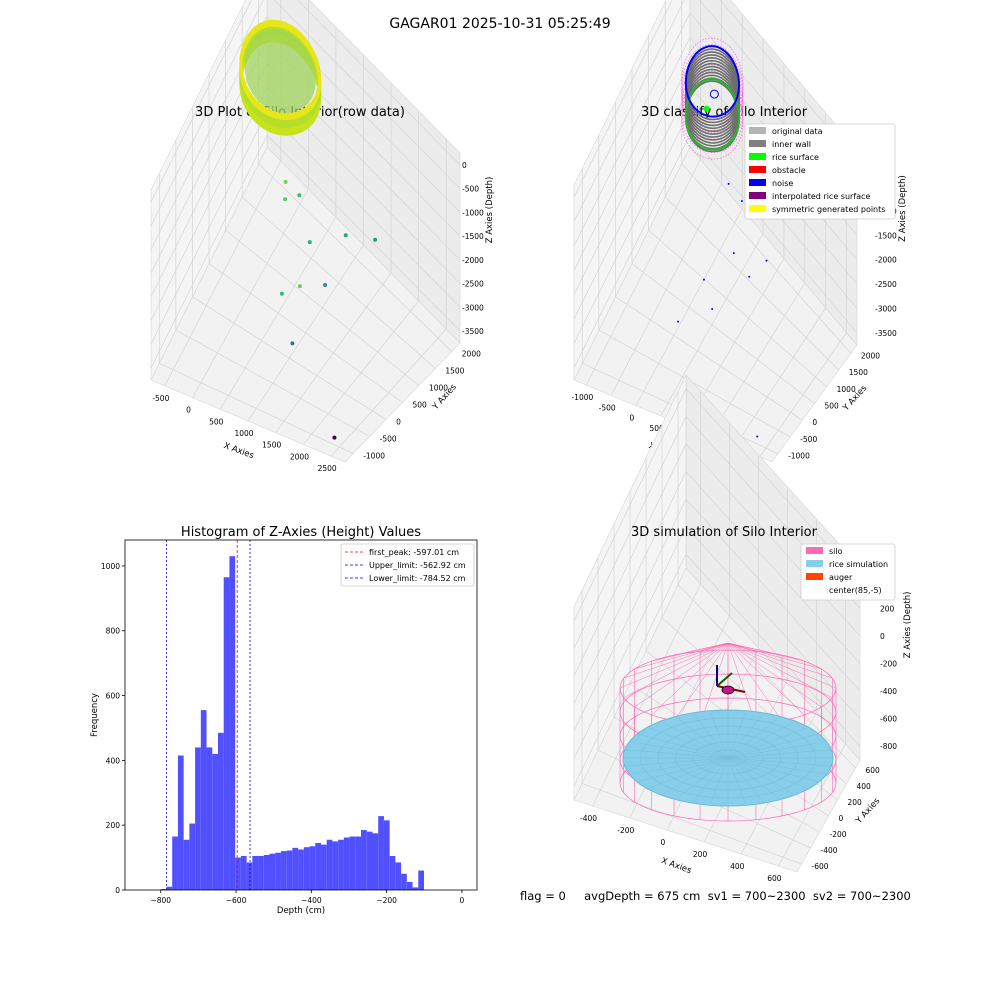 This screenshot has width=1000, height=1000. I want to click on p4-legend-label: auger, so click(841, 577).